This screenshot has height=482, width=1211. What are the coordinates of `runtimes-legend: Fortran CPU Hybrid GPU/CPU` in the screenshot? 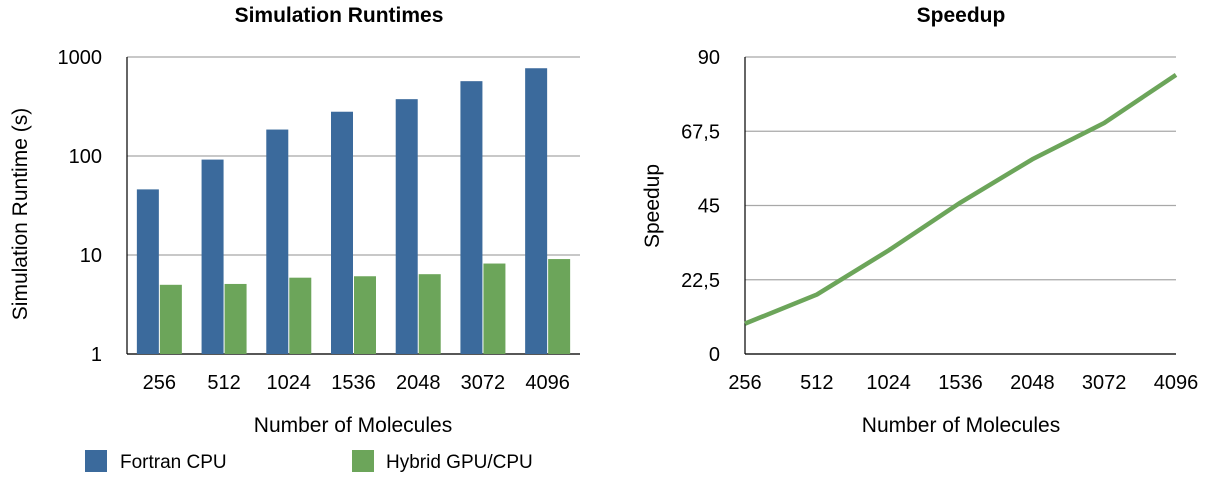 It's located at (309, 461).